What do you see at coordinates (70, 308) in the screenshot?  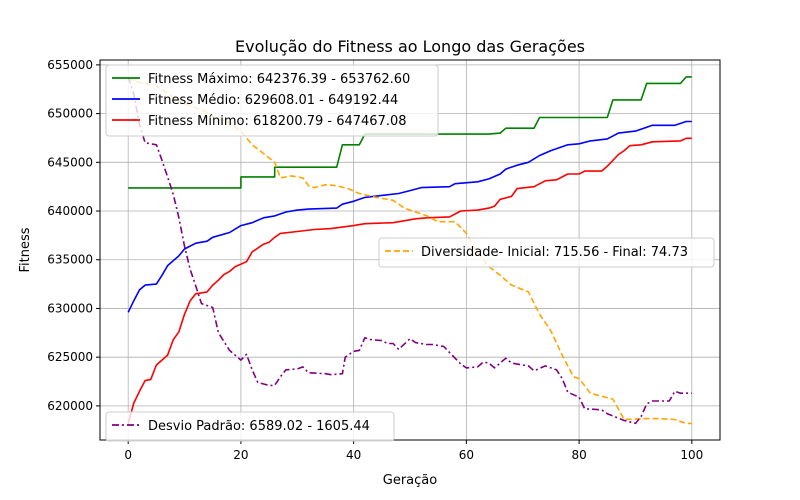 I see `y-tick-label: 630000` at bounding box center [70, 308].